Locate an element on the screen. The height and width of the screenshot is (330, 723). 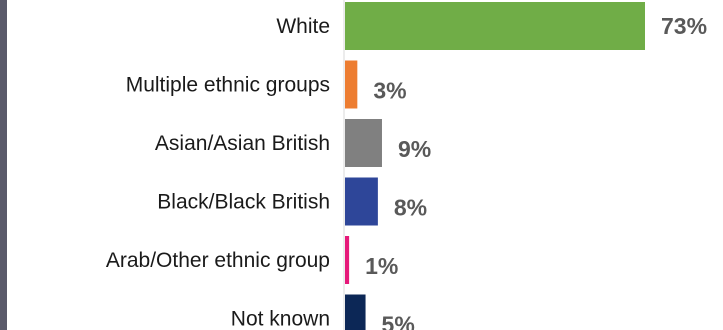
value-label: 1% is located at coordinates (381, 266).